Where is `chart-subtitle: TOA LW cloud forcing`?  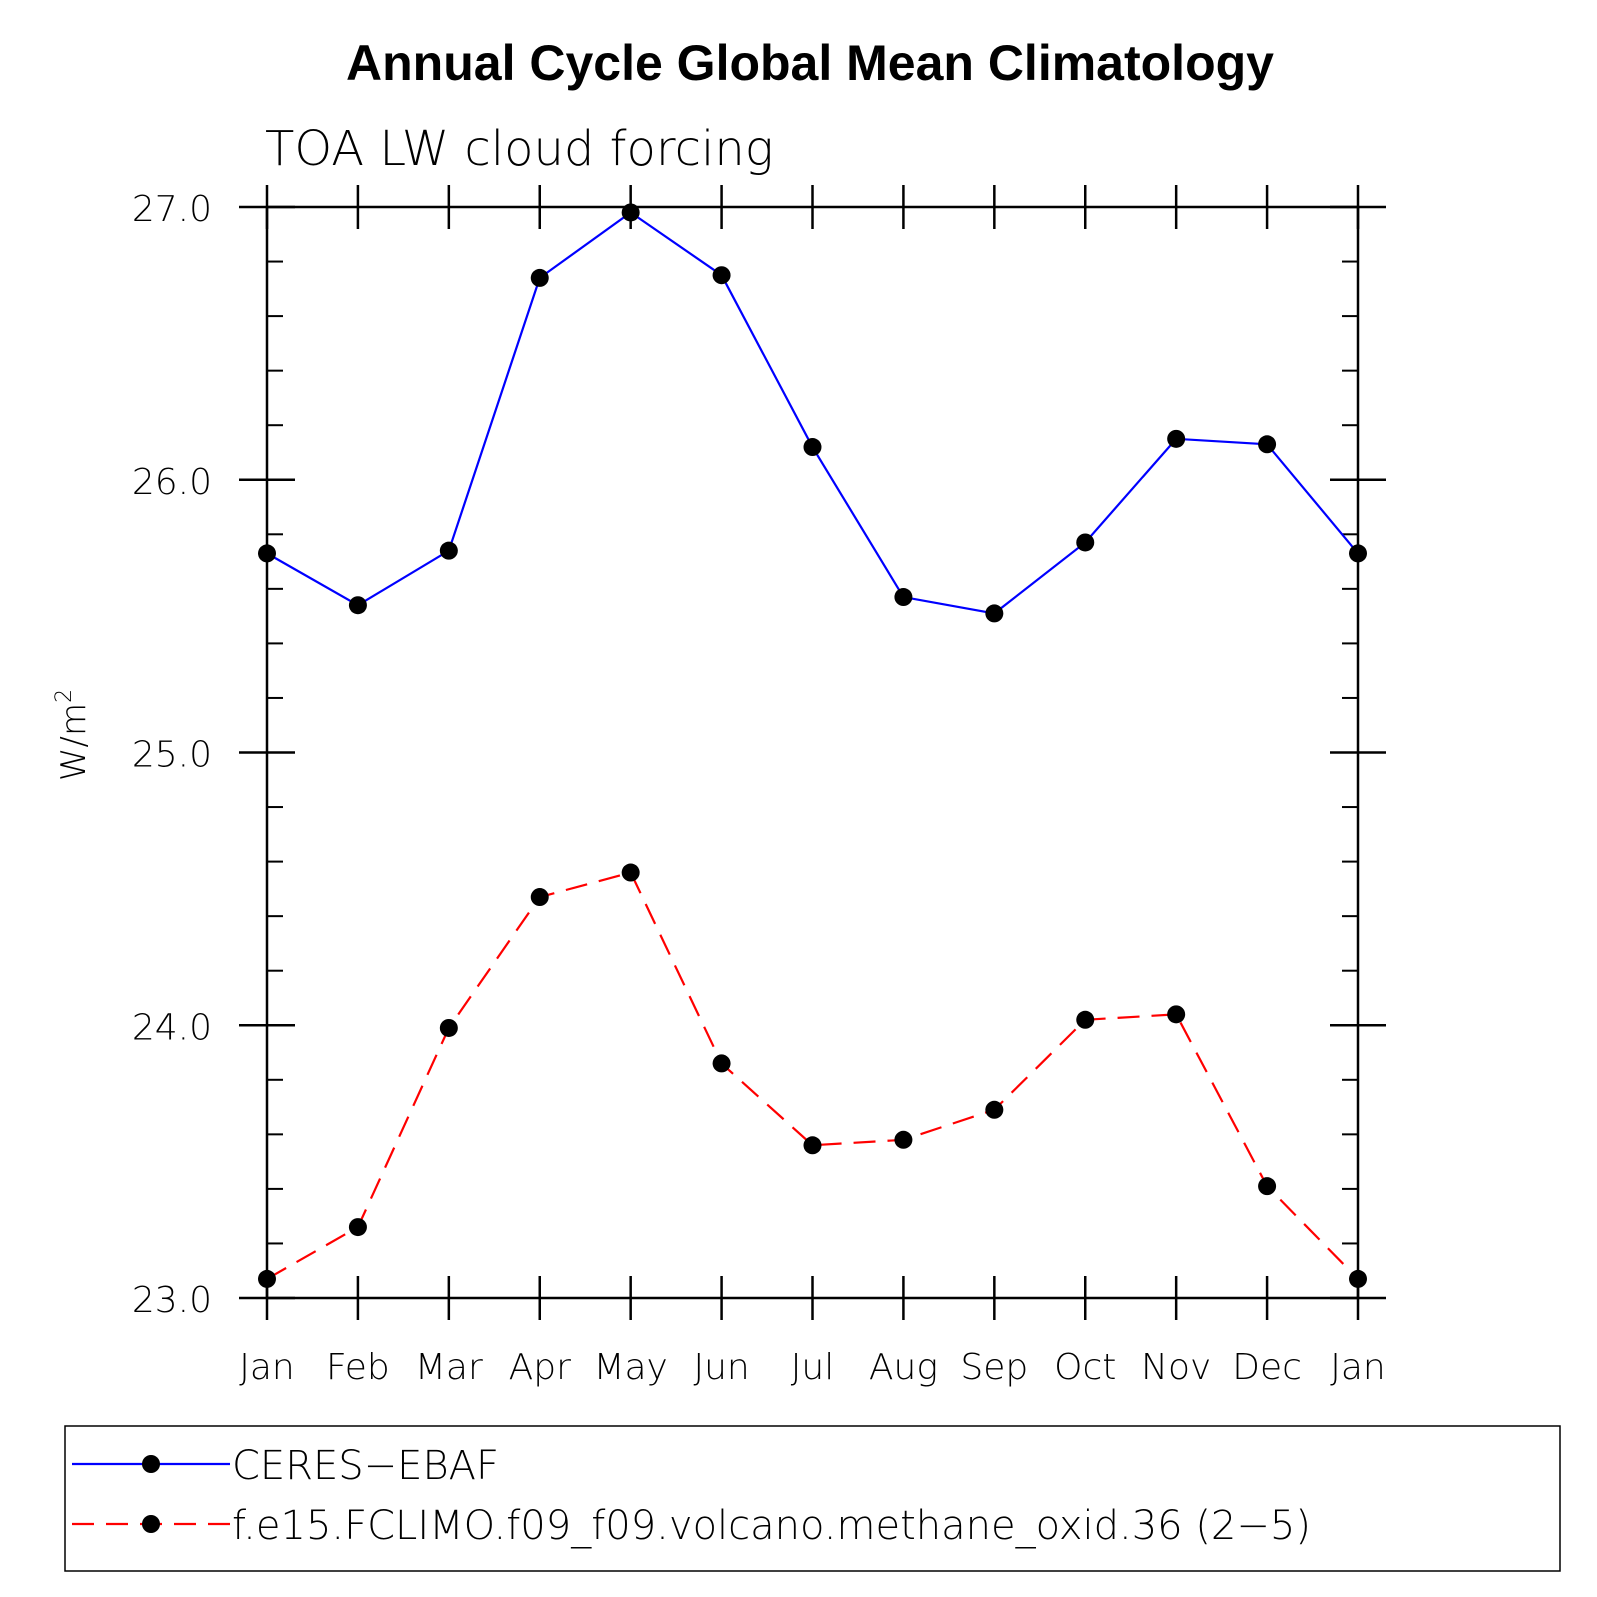
chart-subtitle: TOA LW cloud forcing is located at coordinates (519, 149).